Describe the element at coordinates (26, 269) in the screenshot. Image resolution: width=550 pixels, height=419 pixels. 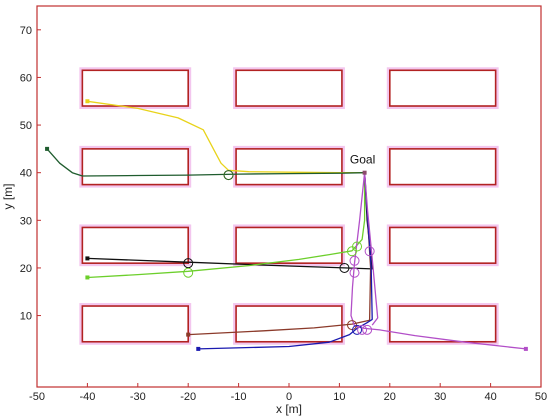
I see `y-tick-label: 20` at that location.